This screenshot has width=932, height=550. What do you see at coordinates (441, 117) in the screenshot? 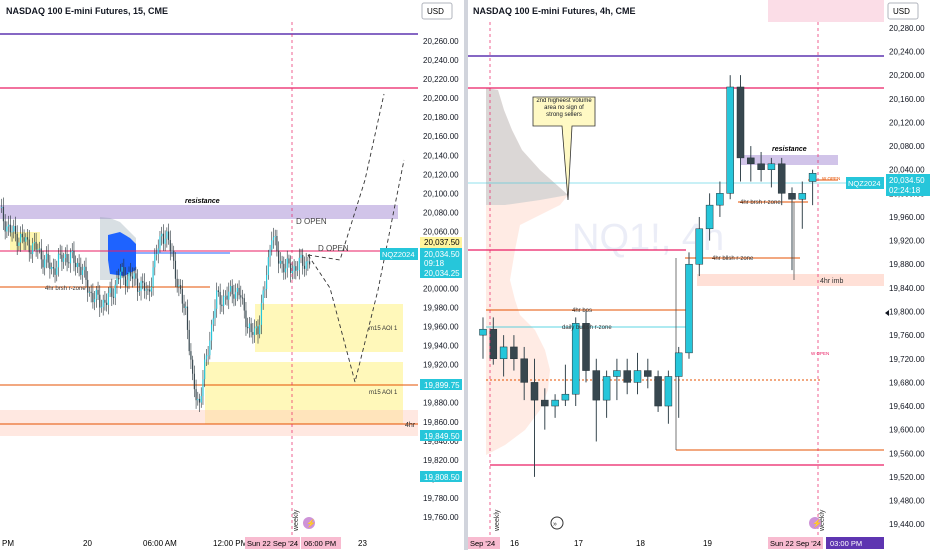
I see `y-tick-label: 20,180.00` at bounding box center [441, 117].